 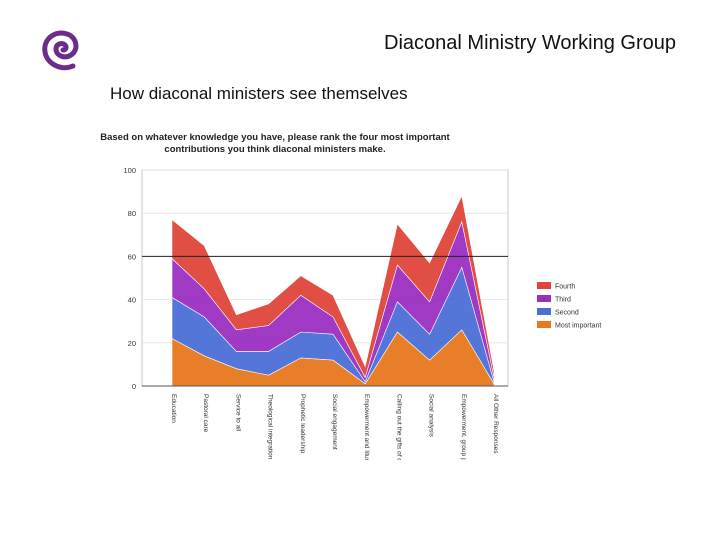 What do you see at coordinates (495, 424) in the screenshot?
I see `x-tick-label: All Other Responses` at bounding box center [495, 424].